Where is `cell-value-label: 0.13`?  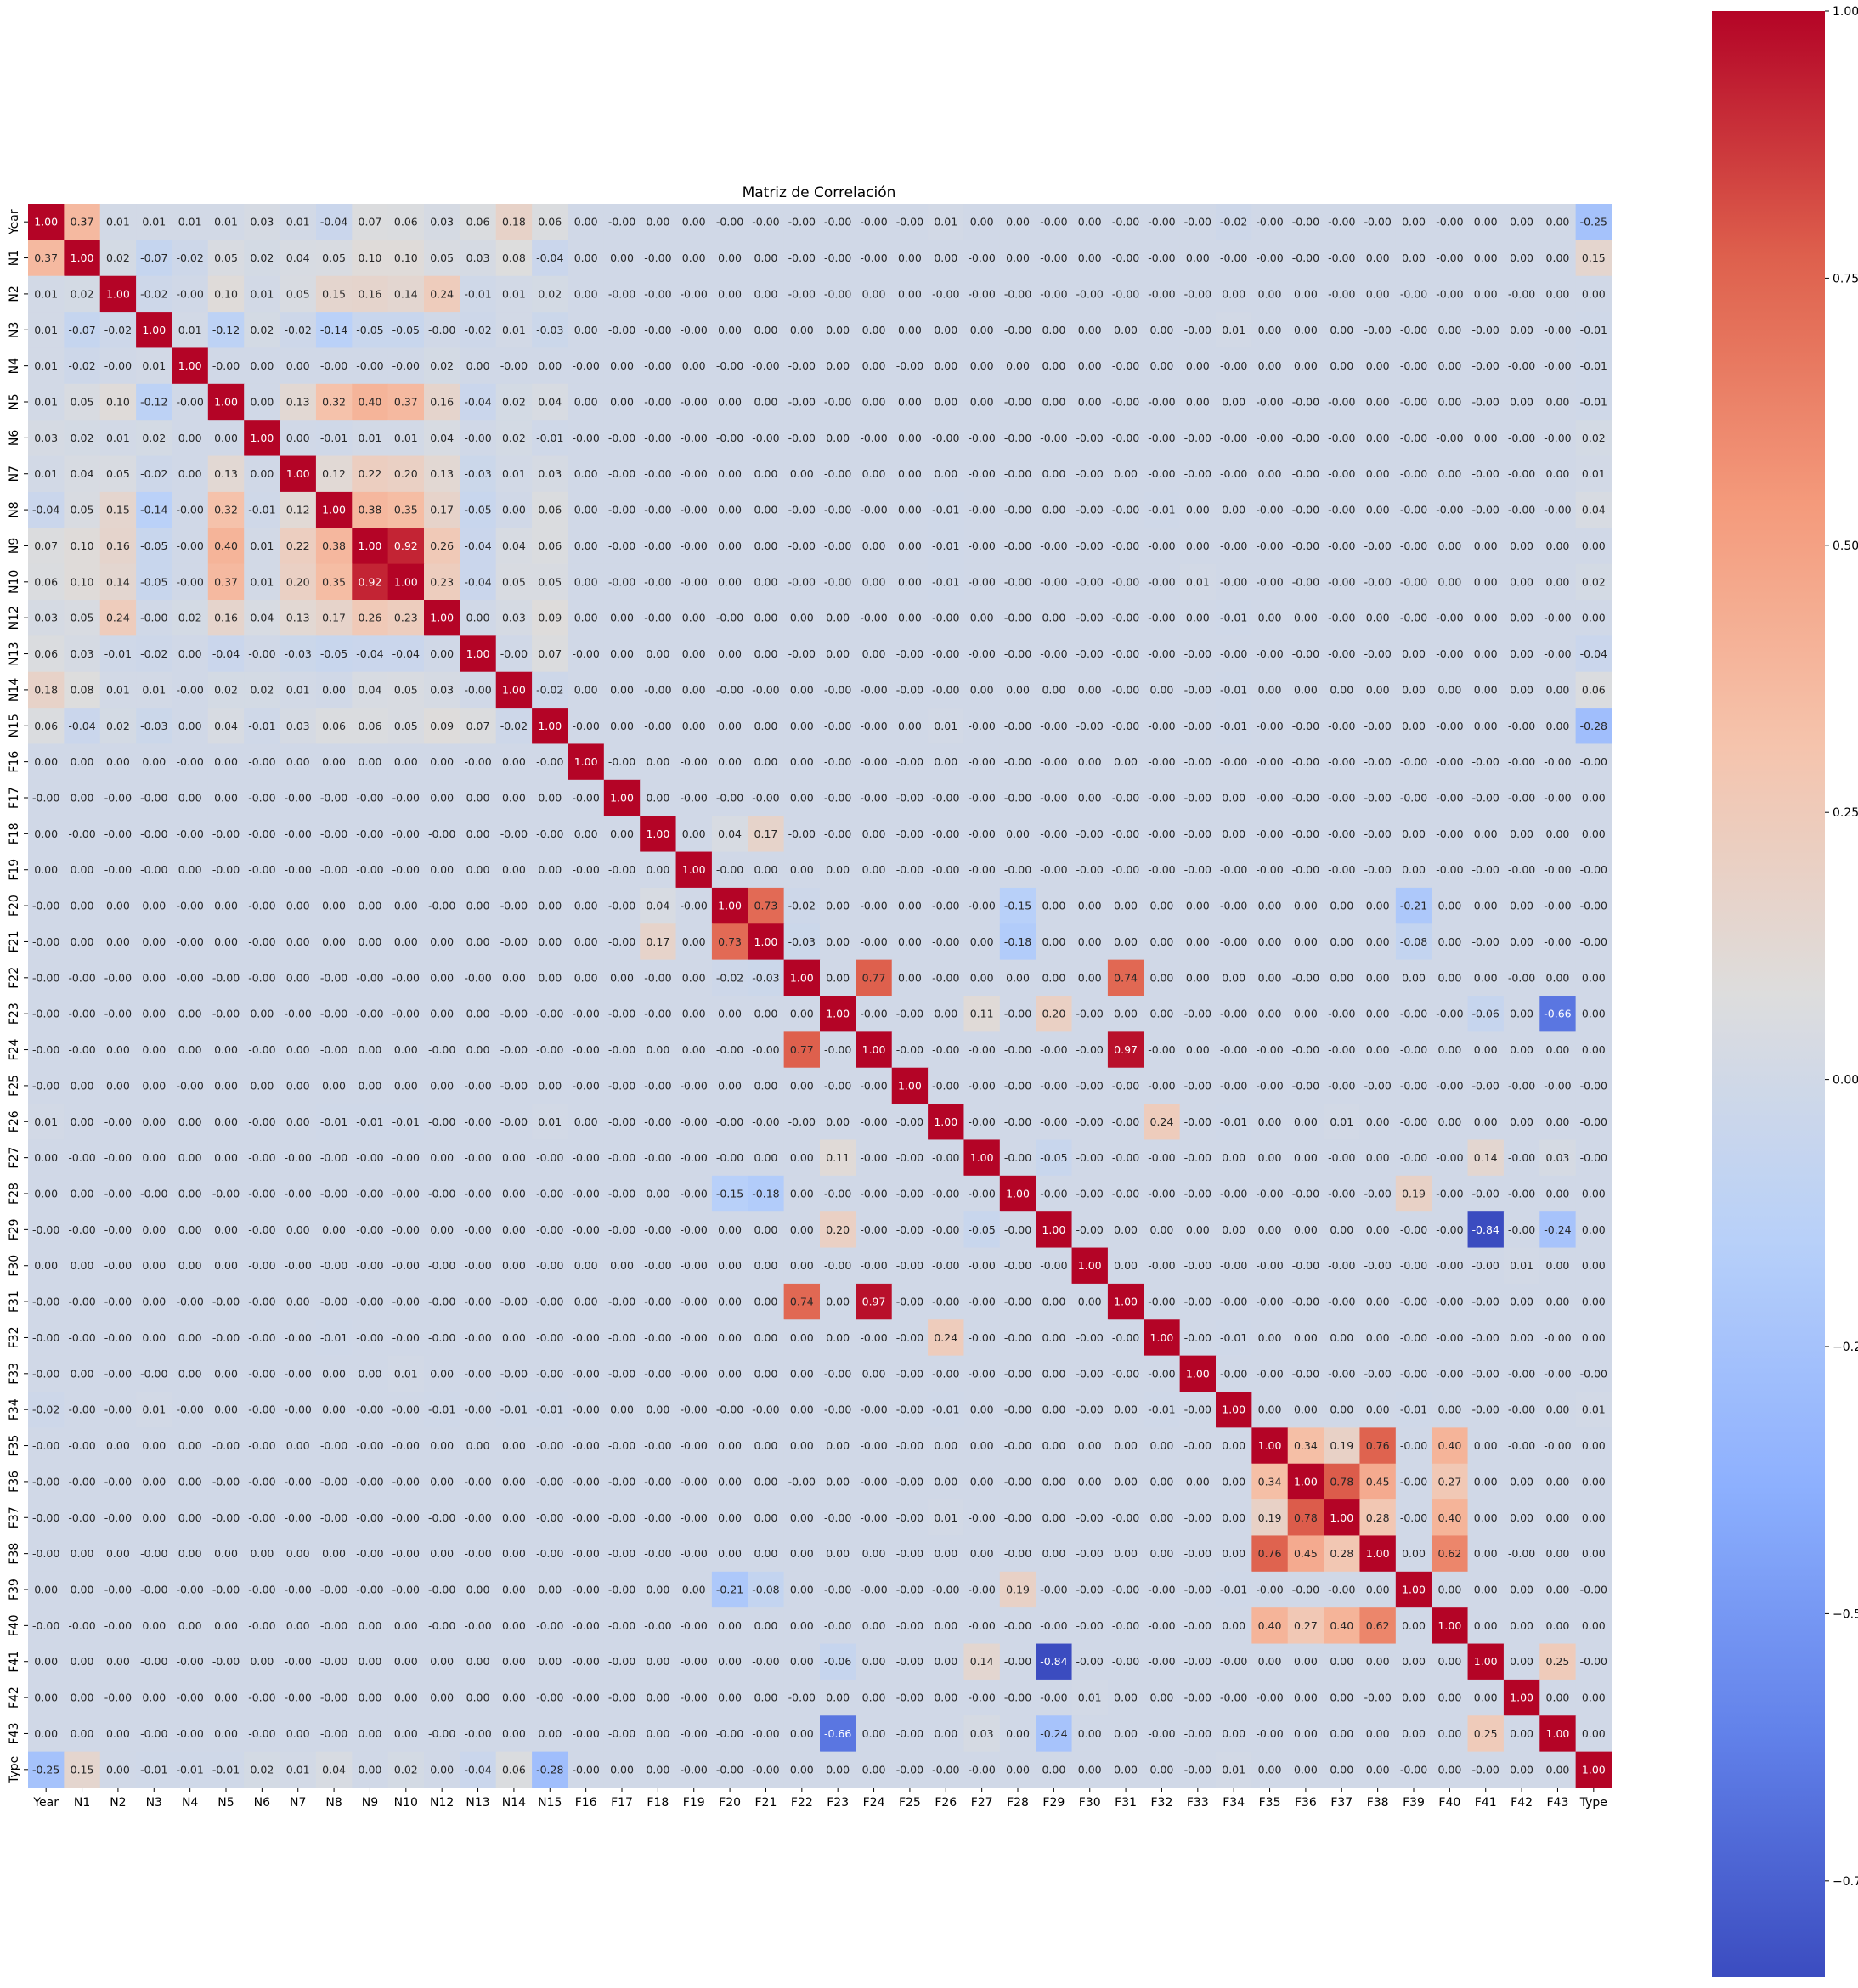
cell-value-label: 0.13 is located at coordinates (442, 473).